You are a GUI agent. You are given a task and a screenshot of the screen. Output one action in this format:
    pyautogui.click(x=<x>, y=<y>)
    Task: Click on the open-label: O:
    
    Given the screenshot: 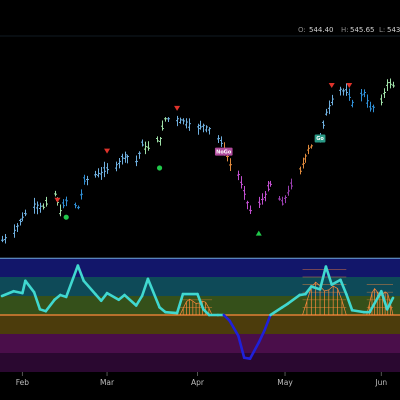 What is the action you would take?
    pyautogui.click(x=302, y=30)
    